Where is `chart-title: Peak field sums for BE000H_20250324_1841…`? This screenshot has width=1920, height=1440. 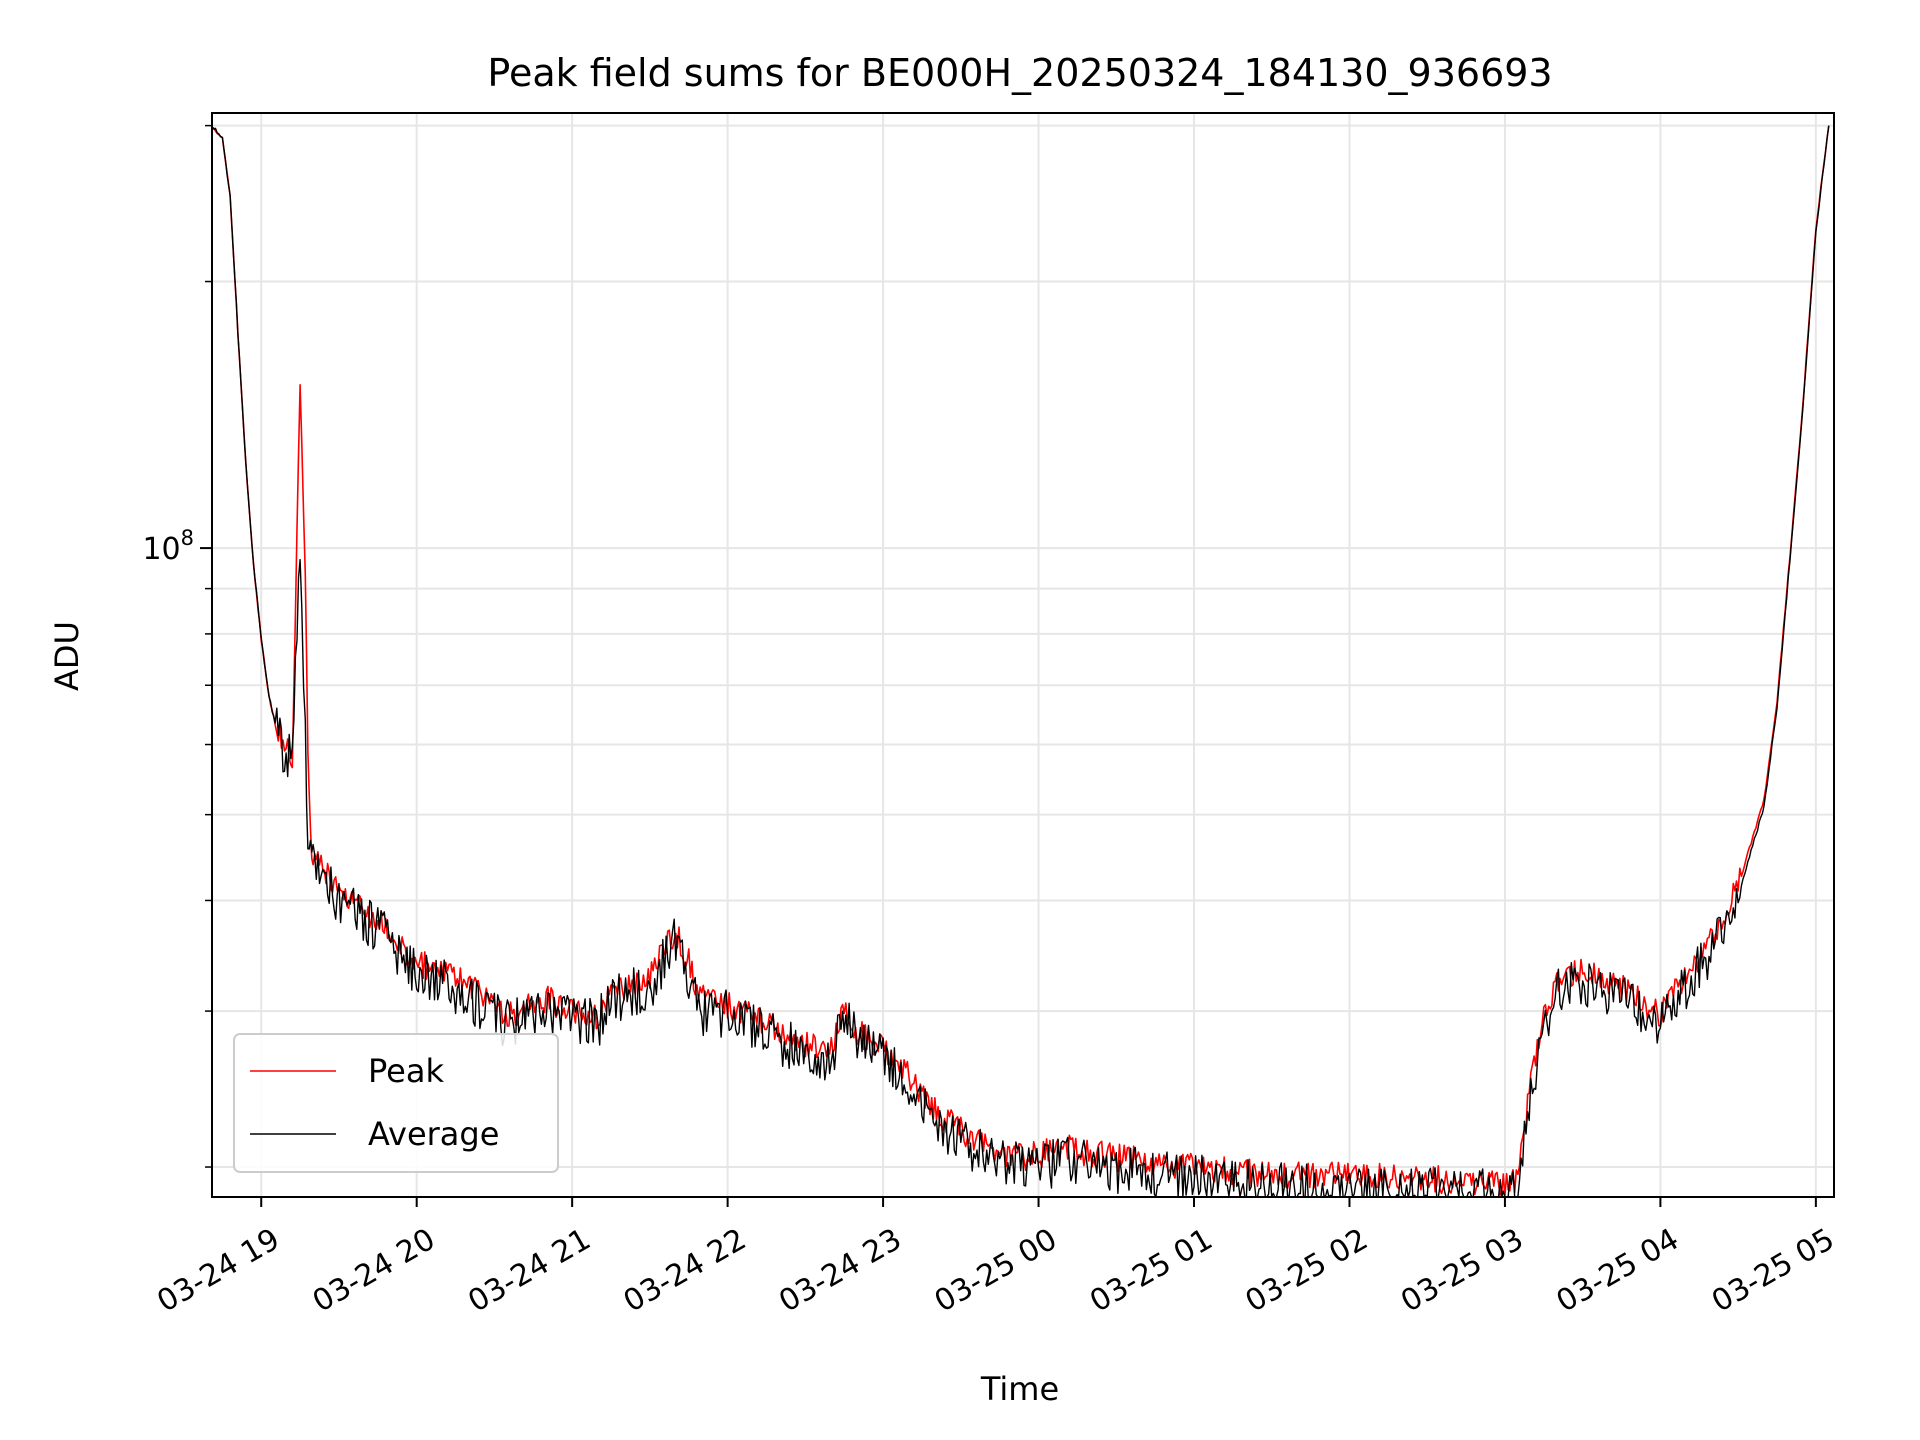
chart-title: Peak field sums for BE000H_20250324_1841… is located at coordinates (1019, 73).